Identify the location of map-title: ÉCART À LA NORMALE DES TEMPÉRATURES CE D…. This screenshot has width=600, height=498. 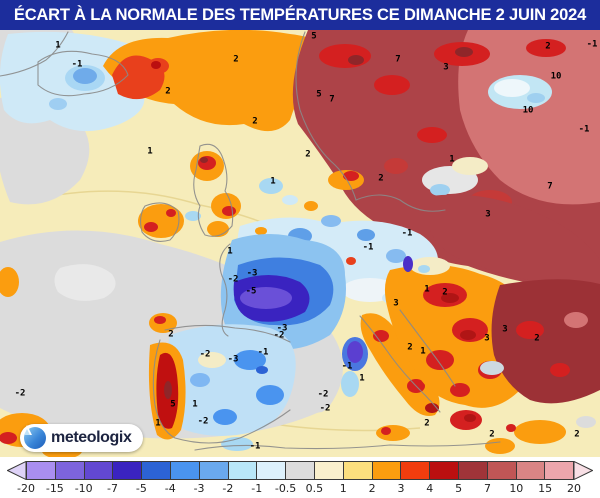
(300, 14).